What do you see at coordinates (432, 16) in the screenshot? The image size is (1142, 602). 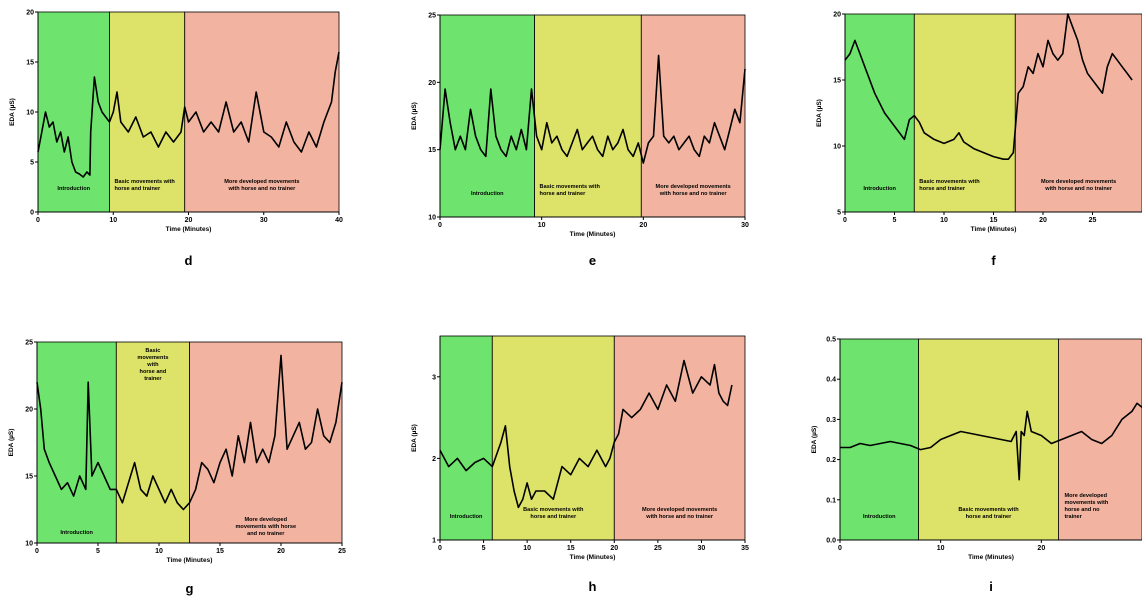 I see `y-tick-label: 25` at bounding box center [432, 16].